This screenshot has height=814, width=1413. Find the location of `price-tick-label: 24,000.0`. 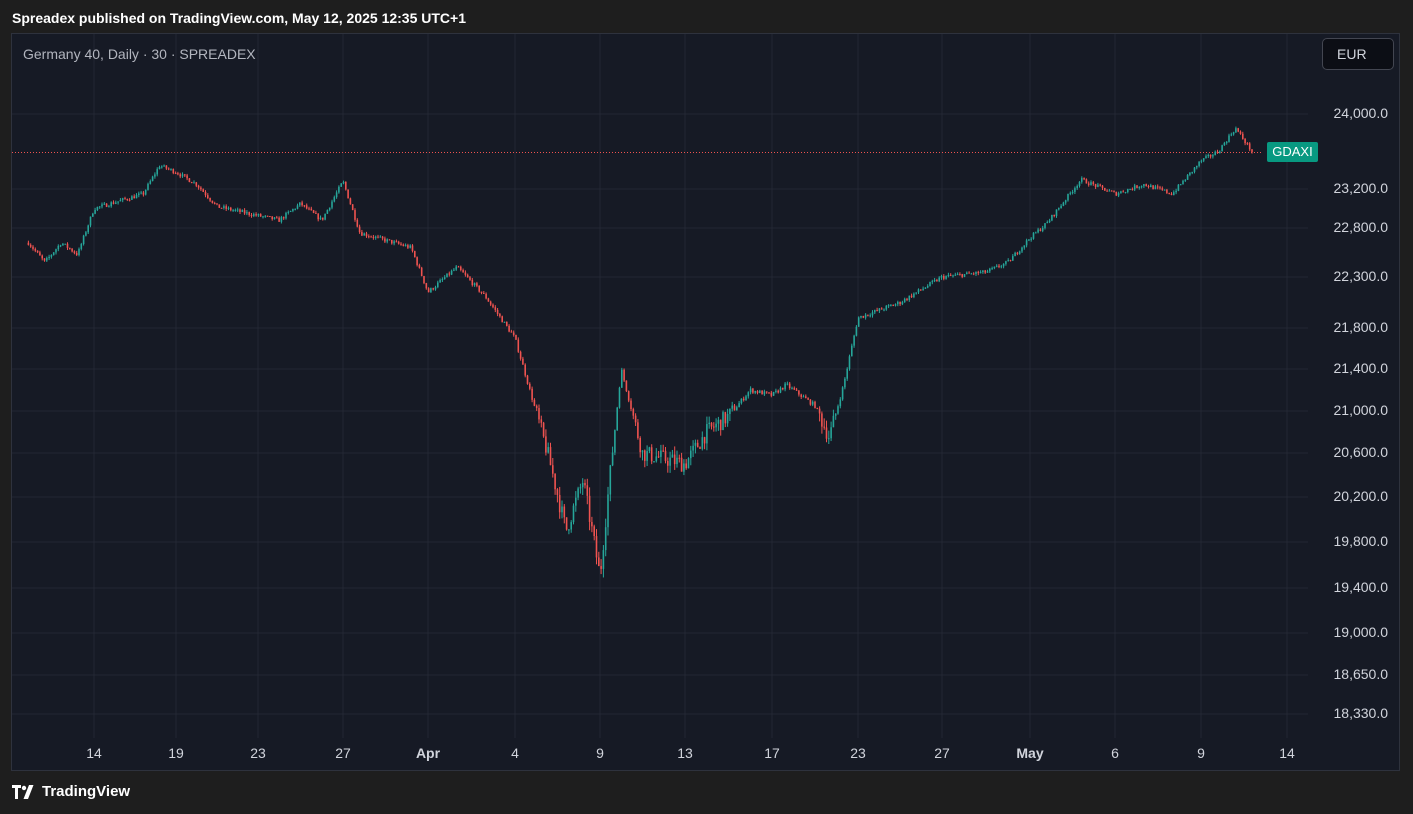

price-tick-label: 24,000.0 is located at coordinates (1361, 113).